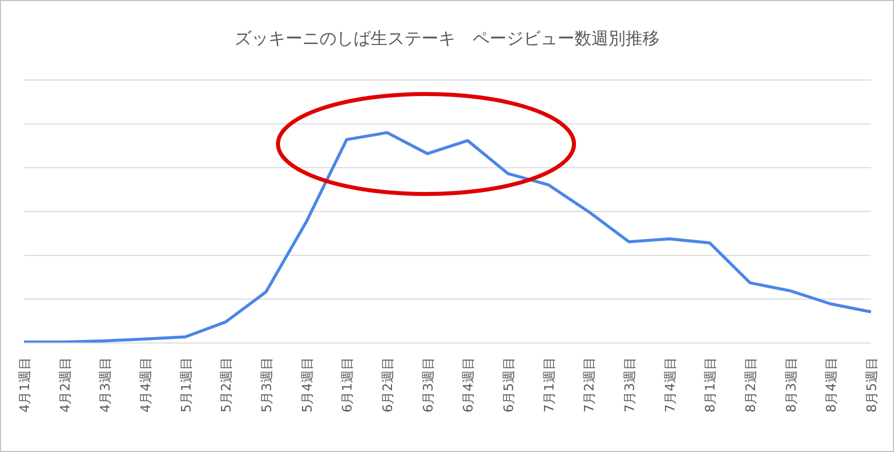 This screenshot has height=452, width=894. I want to click on x-tick-label: 4月3週目, so click(106, 385).